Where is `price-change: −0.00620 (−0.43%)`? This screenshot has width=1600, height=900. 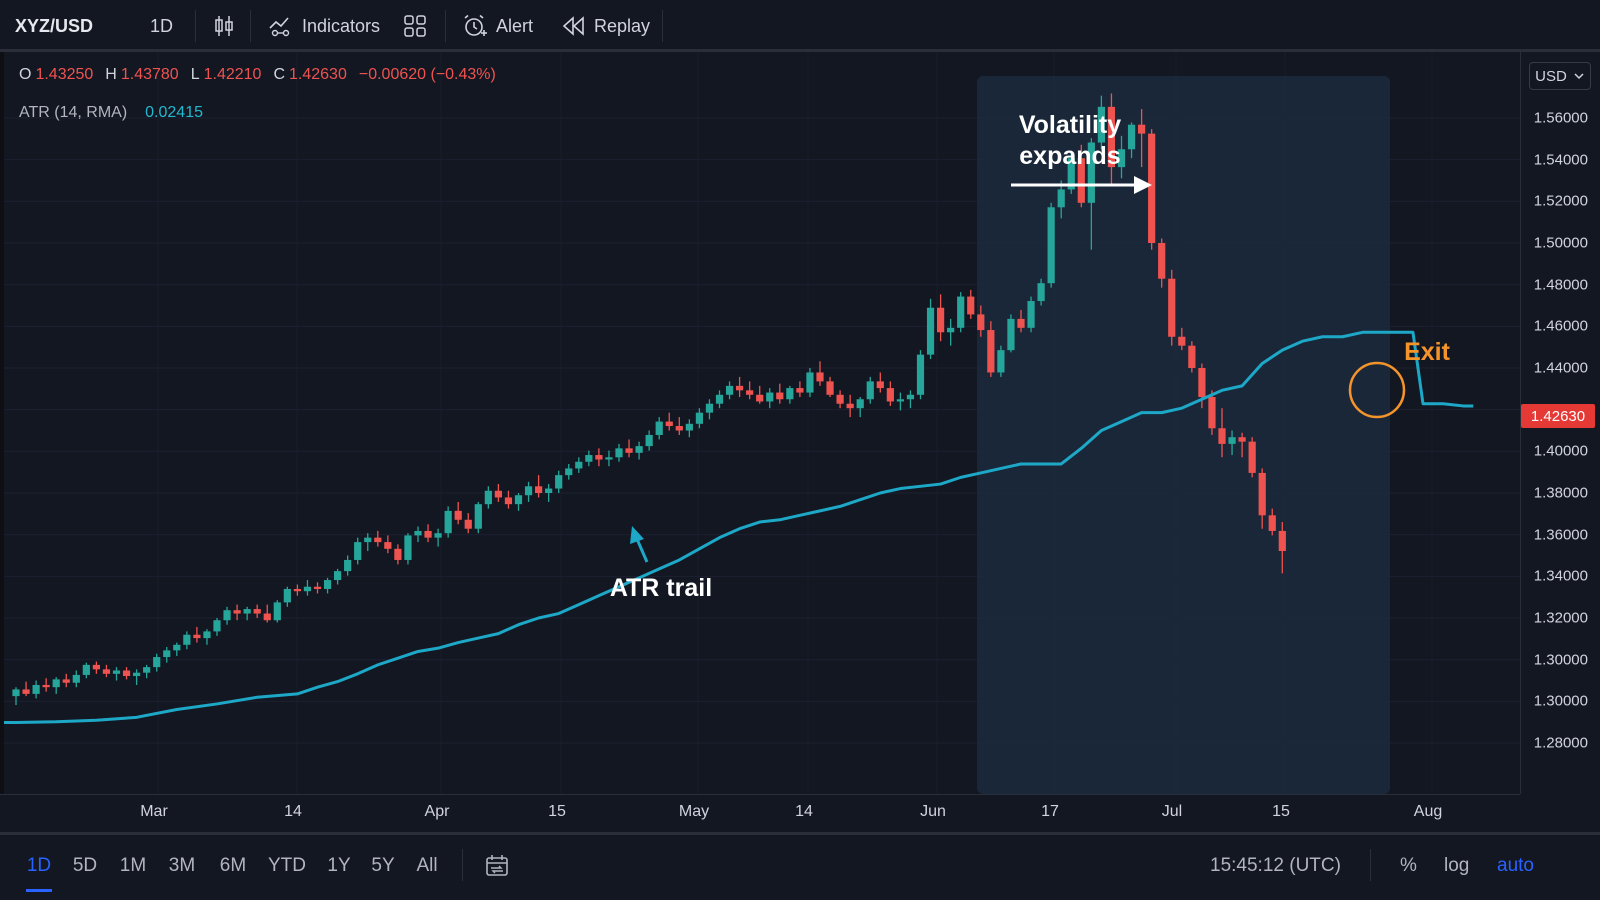 price-change: −0.00620 (−0.43%) is located at coordinates (427, 74).